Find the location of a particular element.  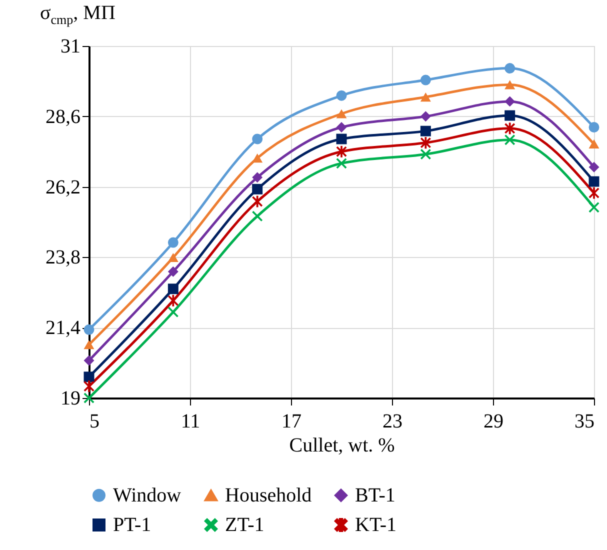

y-tick-label: 31 is located at coordinates (70, 47).